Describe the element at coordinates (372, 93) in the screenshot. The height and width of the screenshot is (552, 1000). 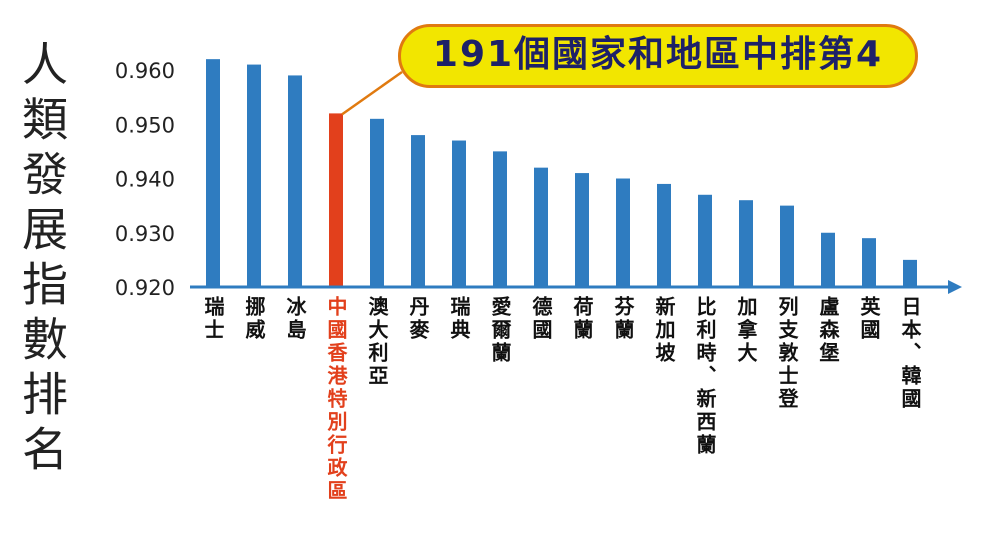
I see `callout-leader-line` at that location.